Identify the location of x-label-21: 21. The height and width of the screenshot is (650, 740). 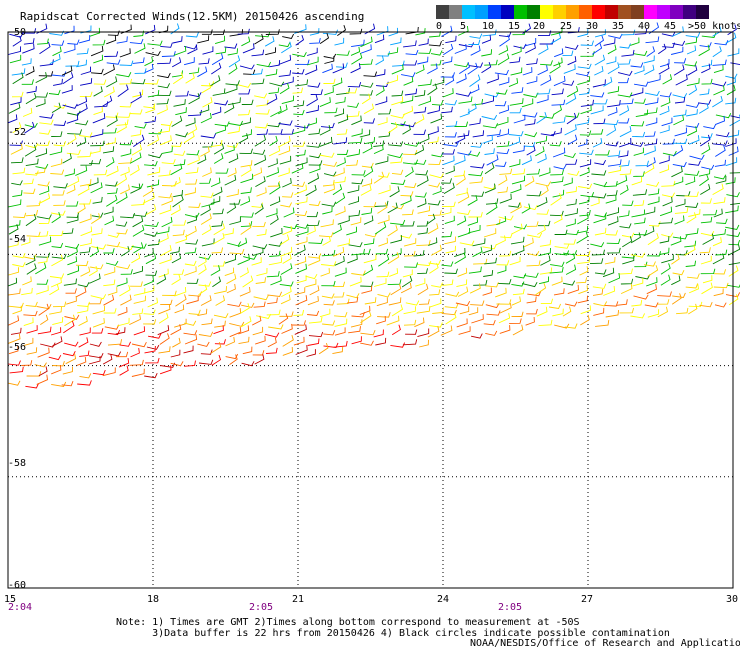
(298, 599).